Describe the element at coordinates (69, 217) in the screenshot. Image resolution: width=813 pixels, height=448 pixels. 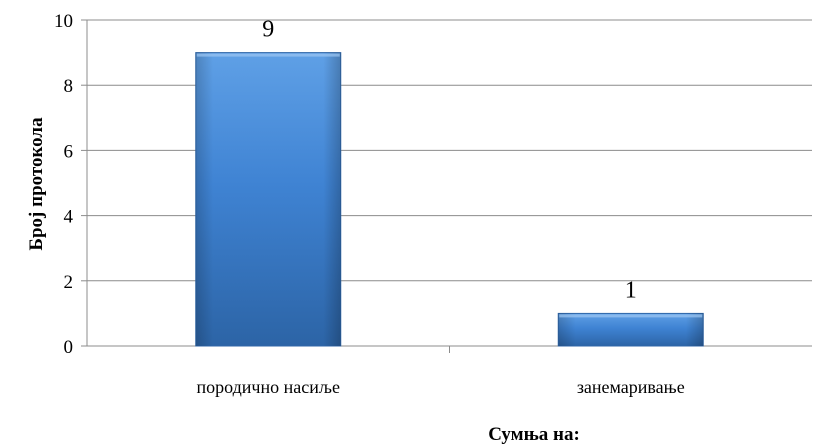
I see `y-tick-label: 4` at that location.